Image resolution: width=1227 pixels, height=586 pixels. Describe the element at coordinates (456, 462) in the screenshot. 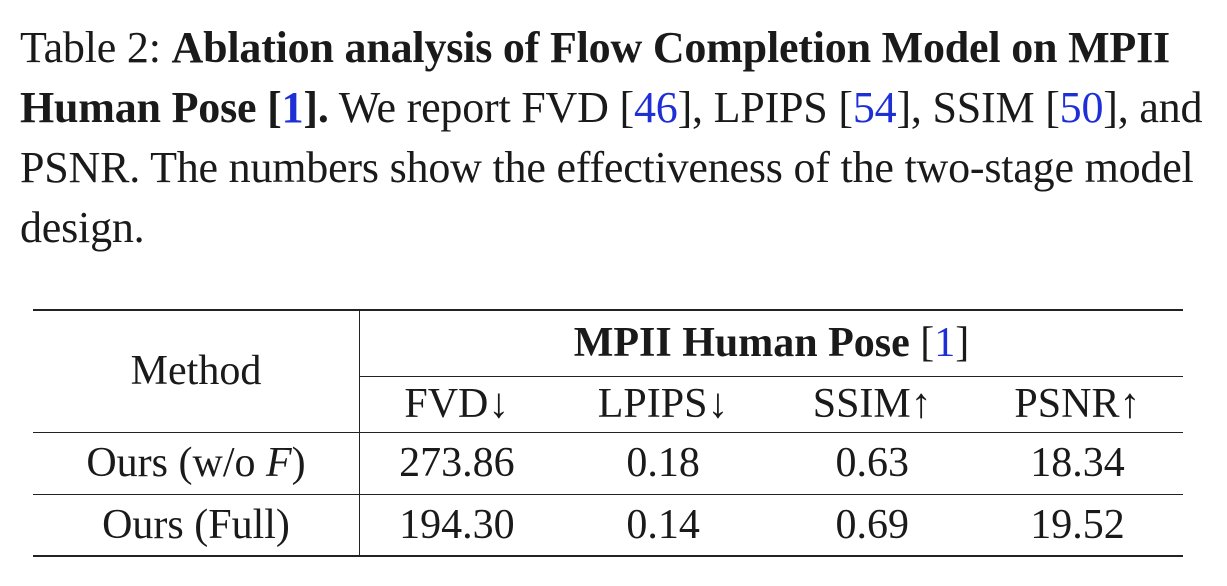

I see `cell-fvd: 273.86` at that location.